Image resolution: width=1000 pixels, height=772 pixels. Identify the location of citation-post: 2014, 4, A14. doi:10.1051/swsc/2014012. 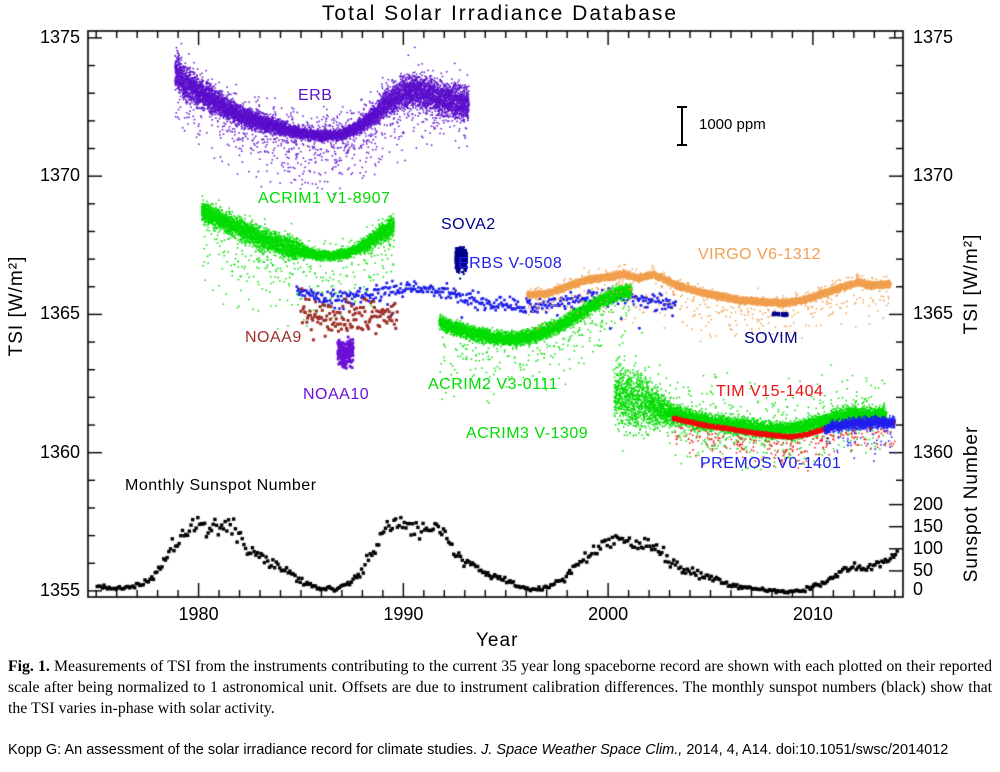
(815, 750).